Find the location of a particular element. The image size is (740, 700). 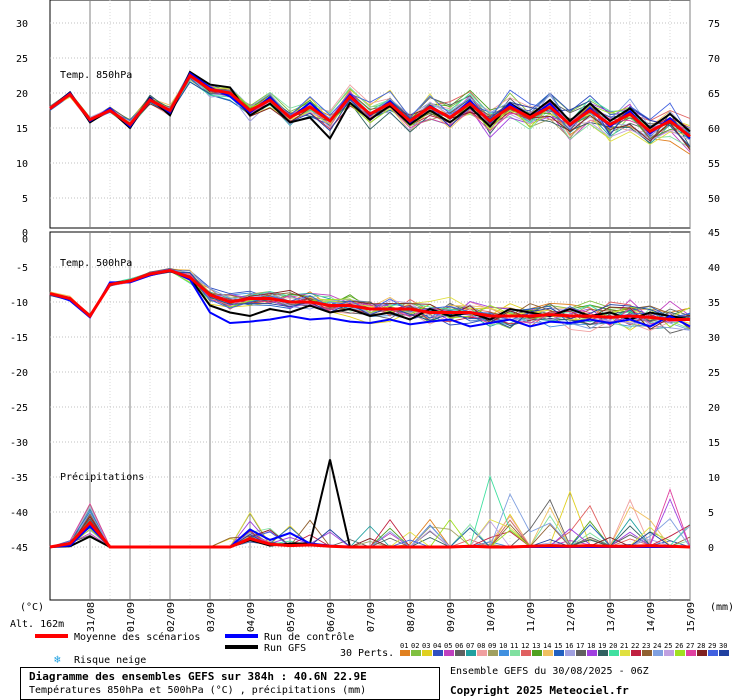

x-tick-label: 08/09 is located at coordinates (411, 617).